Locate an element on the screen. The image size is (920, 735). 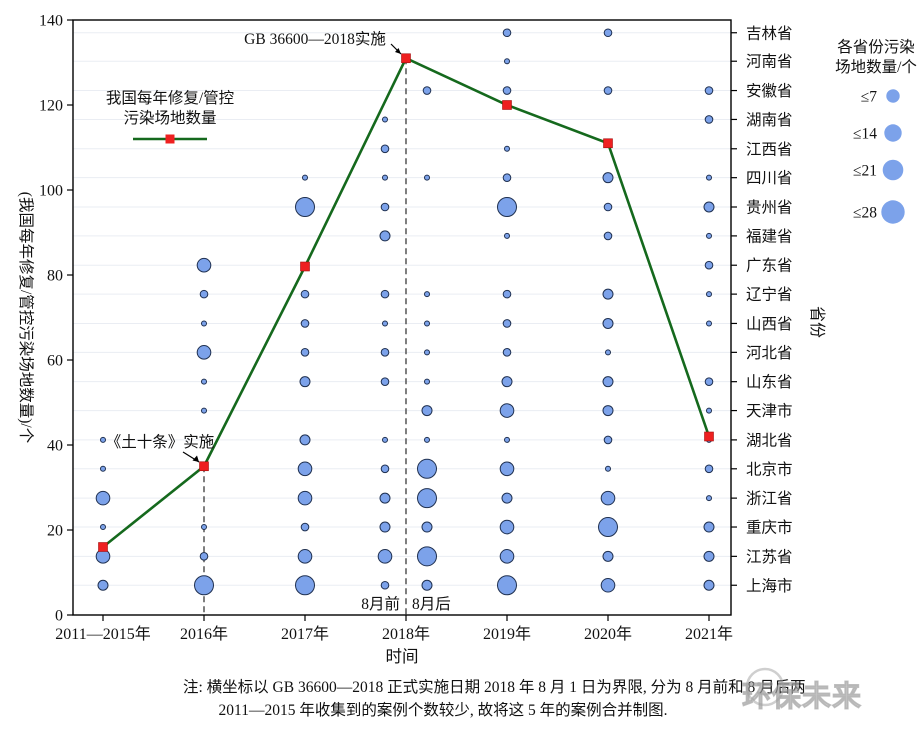
bubble-江苏省-2018-8月前 is located at coordinates (385, 556).